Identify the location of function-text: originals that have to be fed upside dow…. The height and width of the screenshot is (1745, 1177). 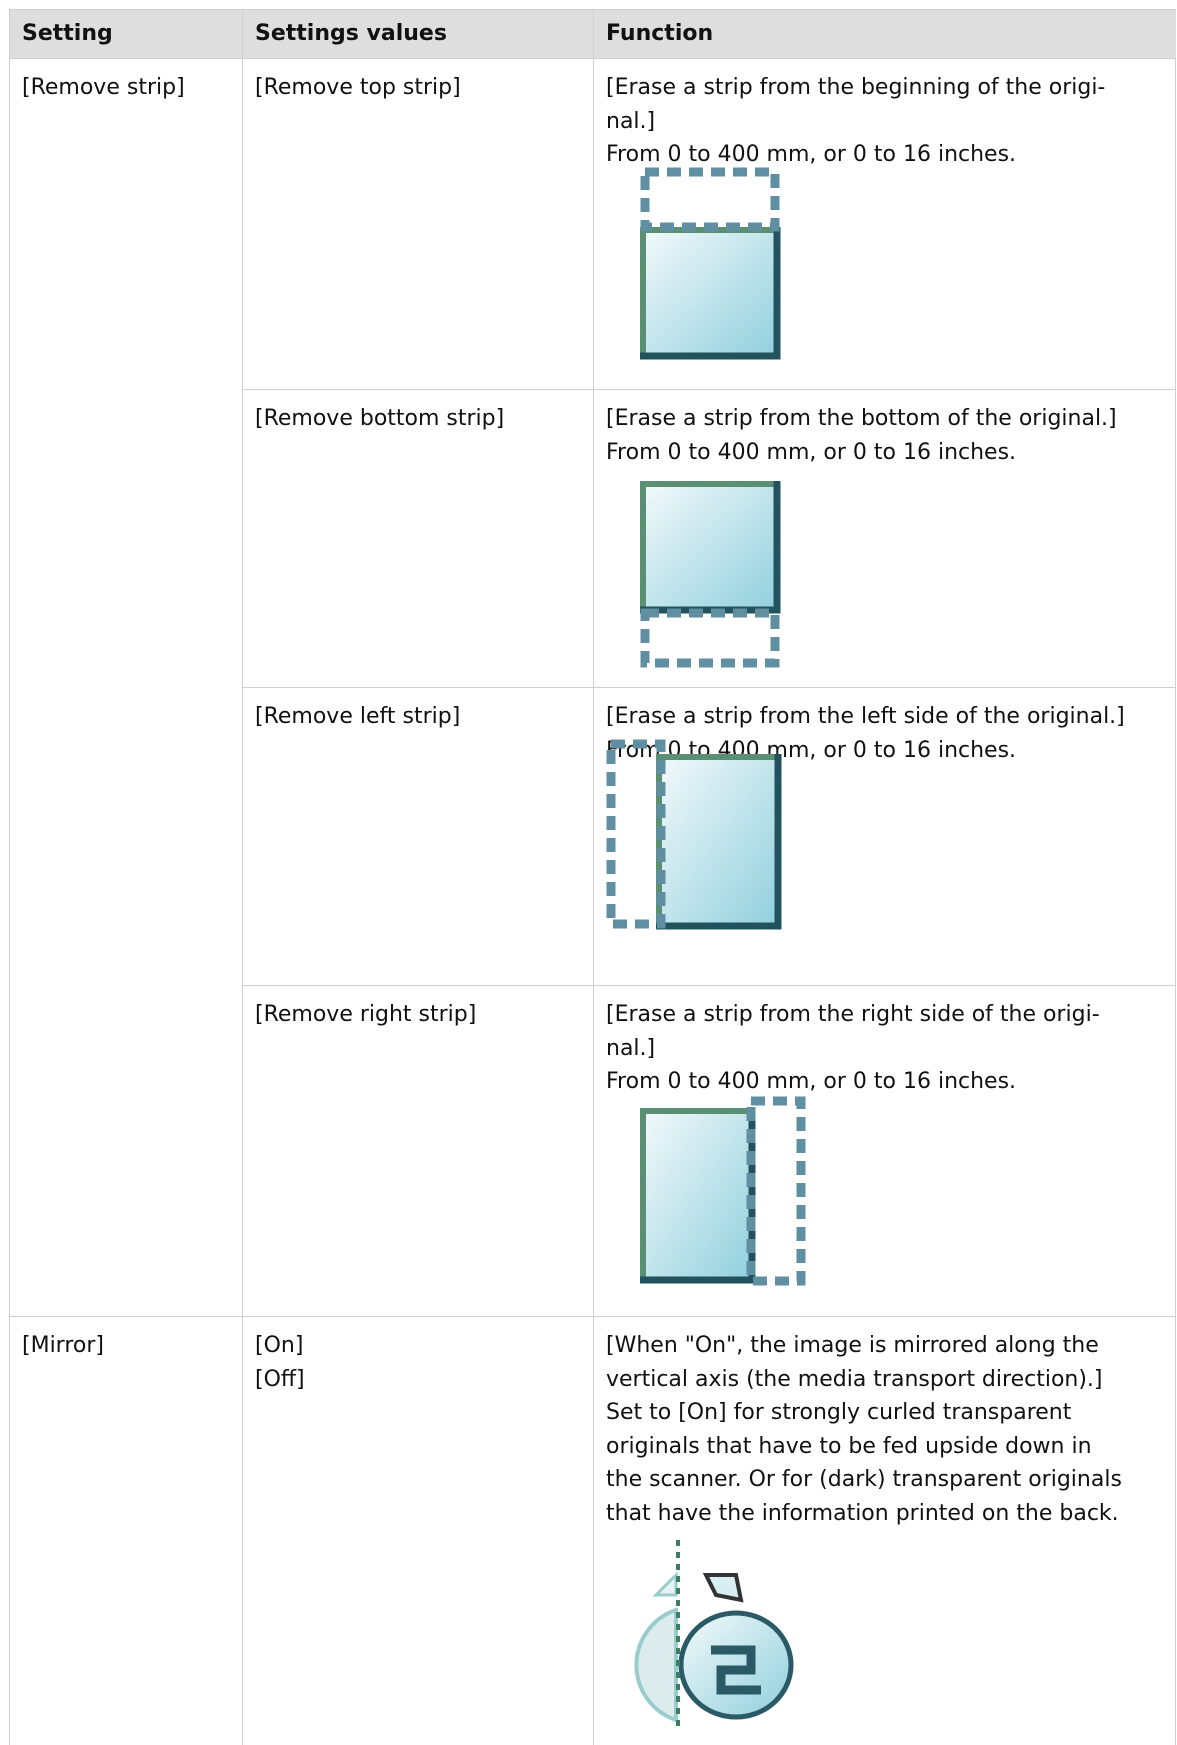
(849, 1446).